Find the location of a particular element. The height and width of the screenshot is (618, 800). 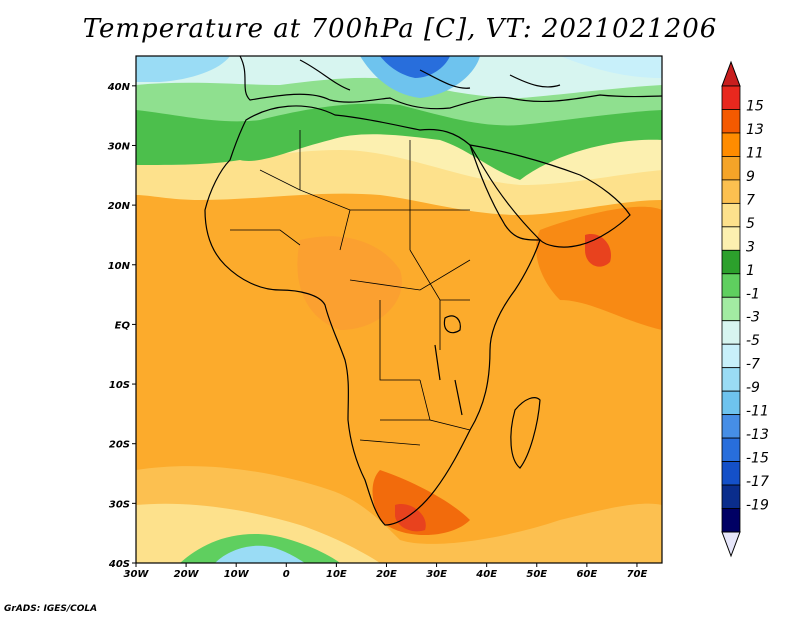

lat-tick-label: 30N is located at coordinates (119, 146).